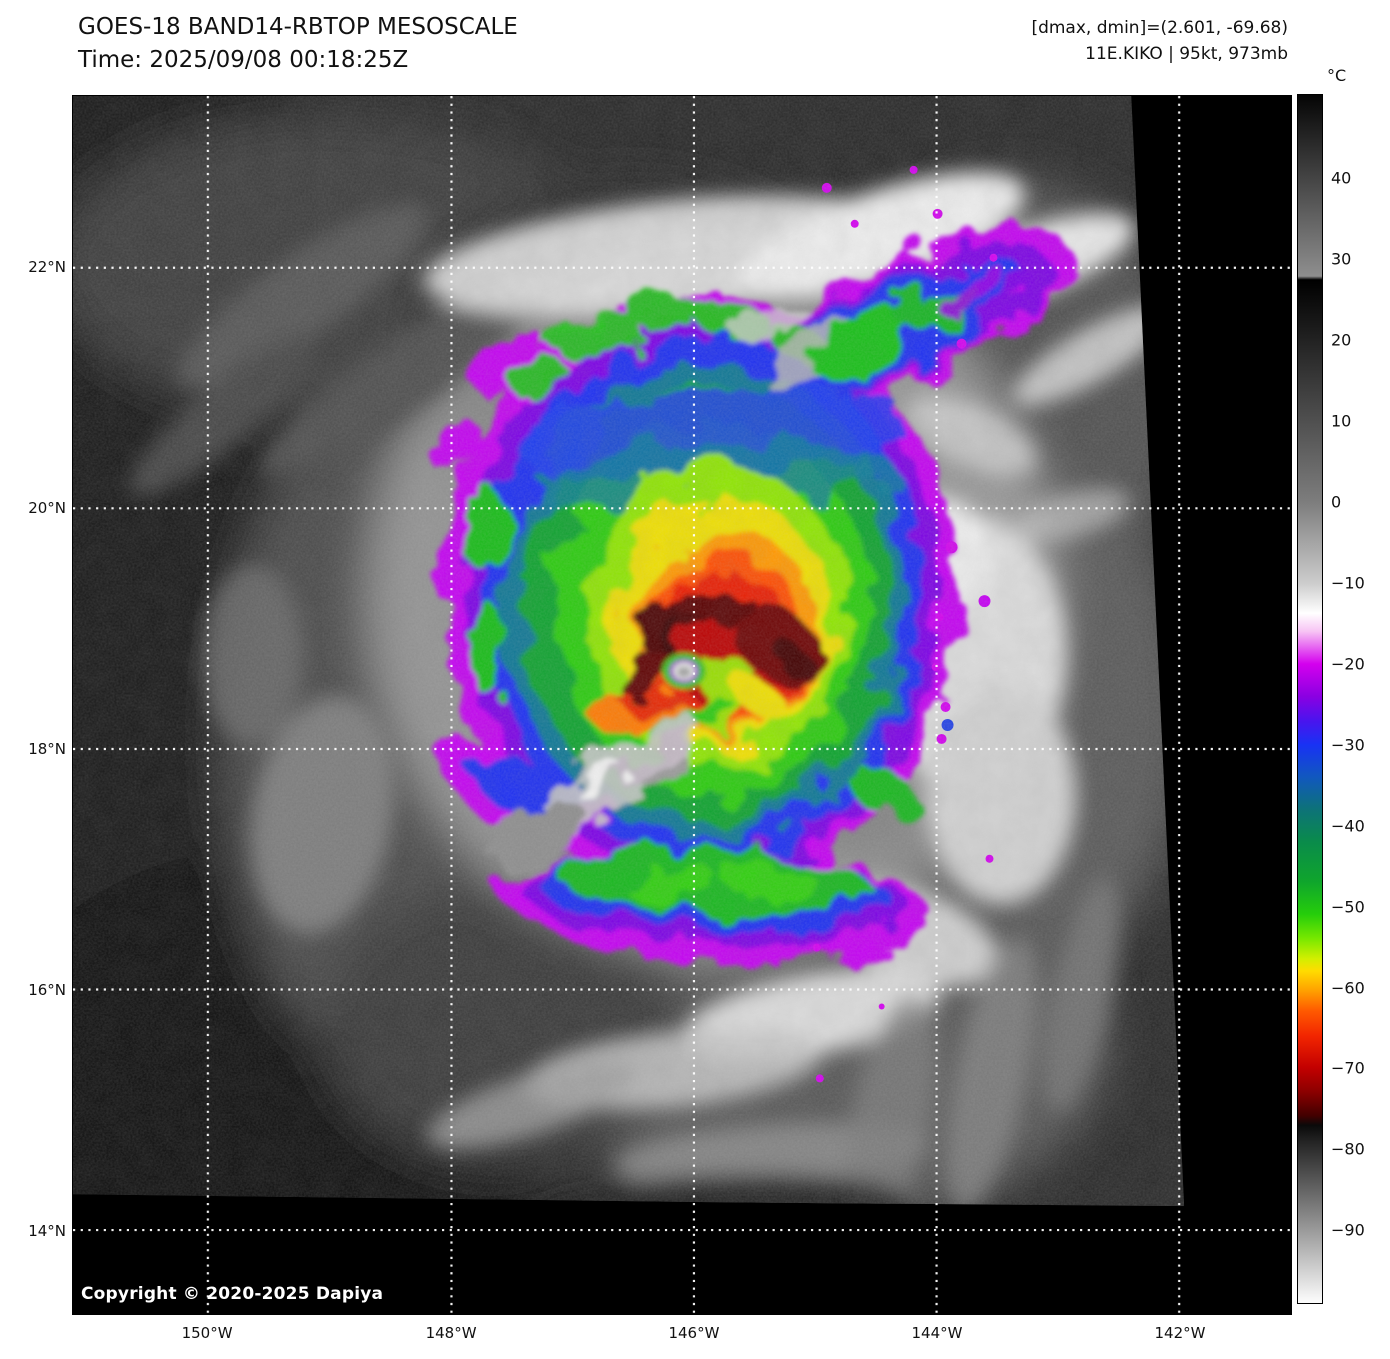  I want to click on colorbar-tick-label: −90, so click(1348, 1230).